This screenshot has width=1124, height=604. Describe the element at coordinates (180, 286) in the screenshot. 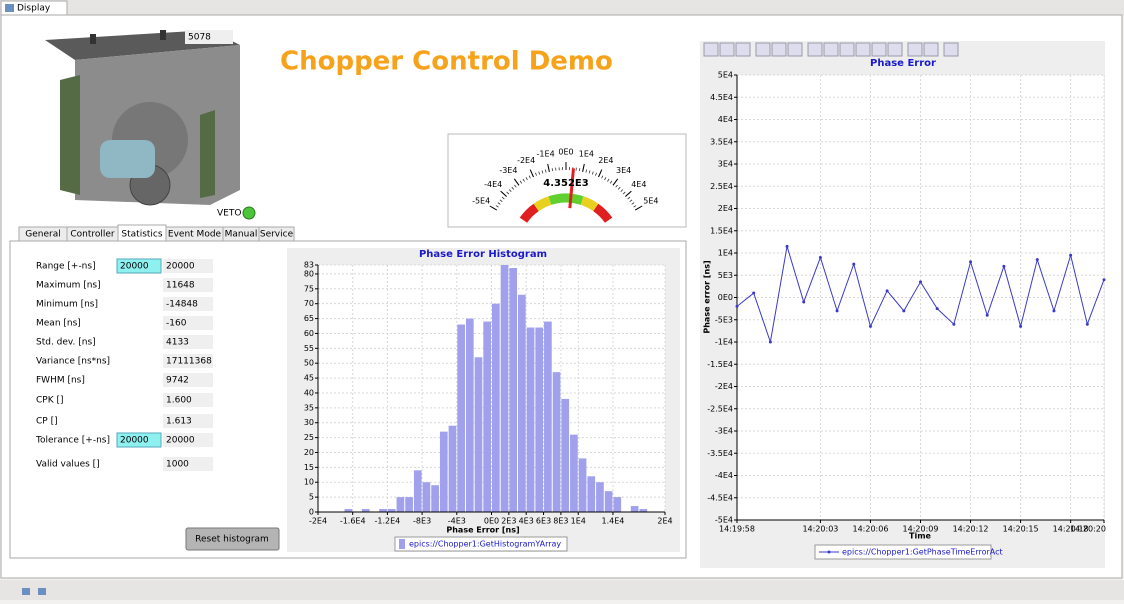

I see `stat-value: 11648` at that location.